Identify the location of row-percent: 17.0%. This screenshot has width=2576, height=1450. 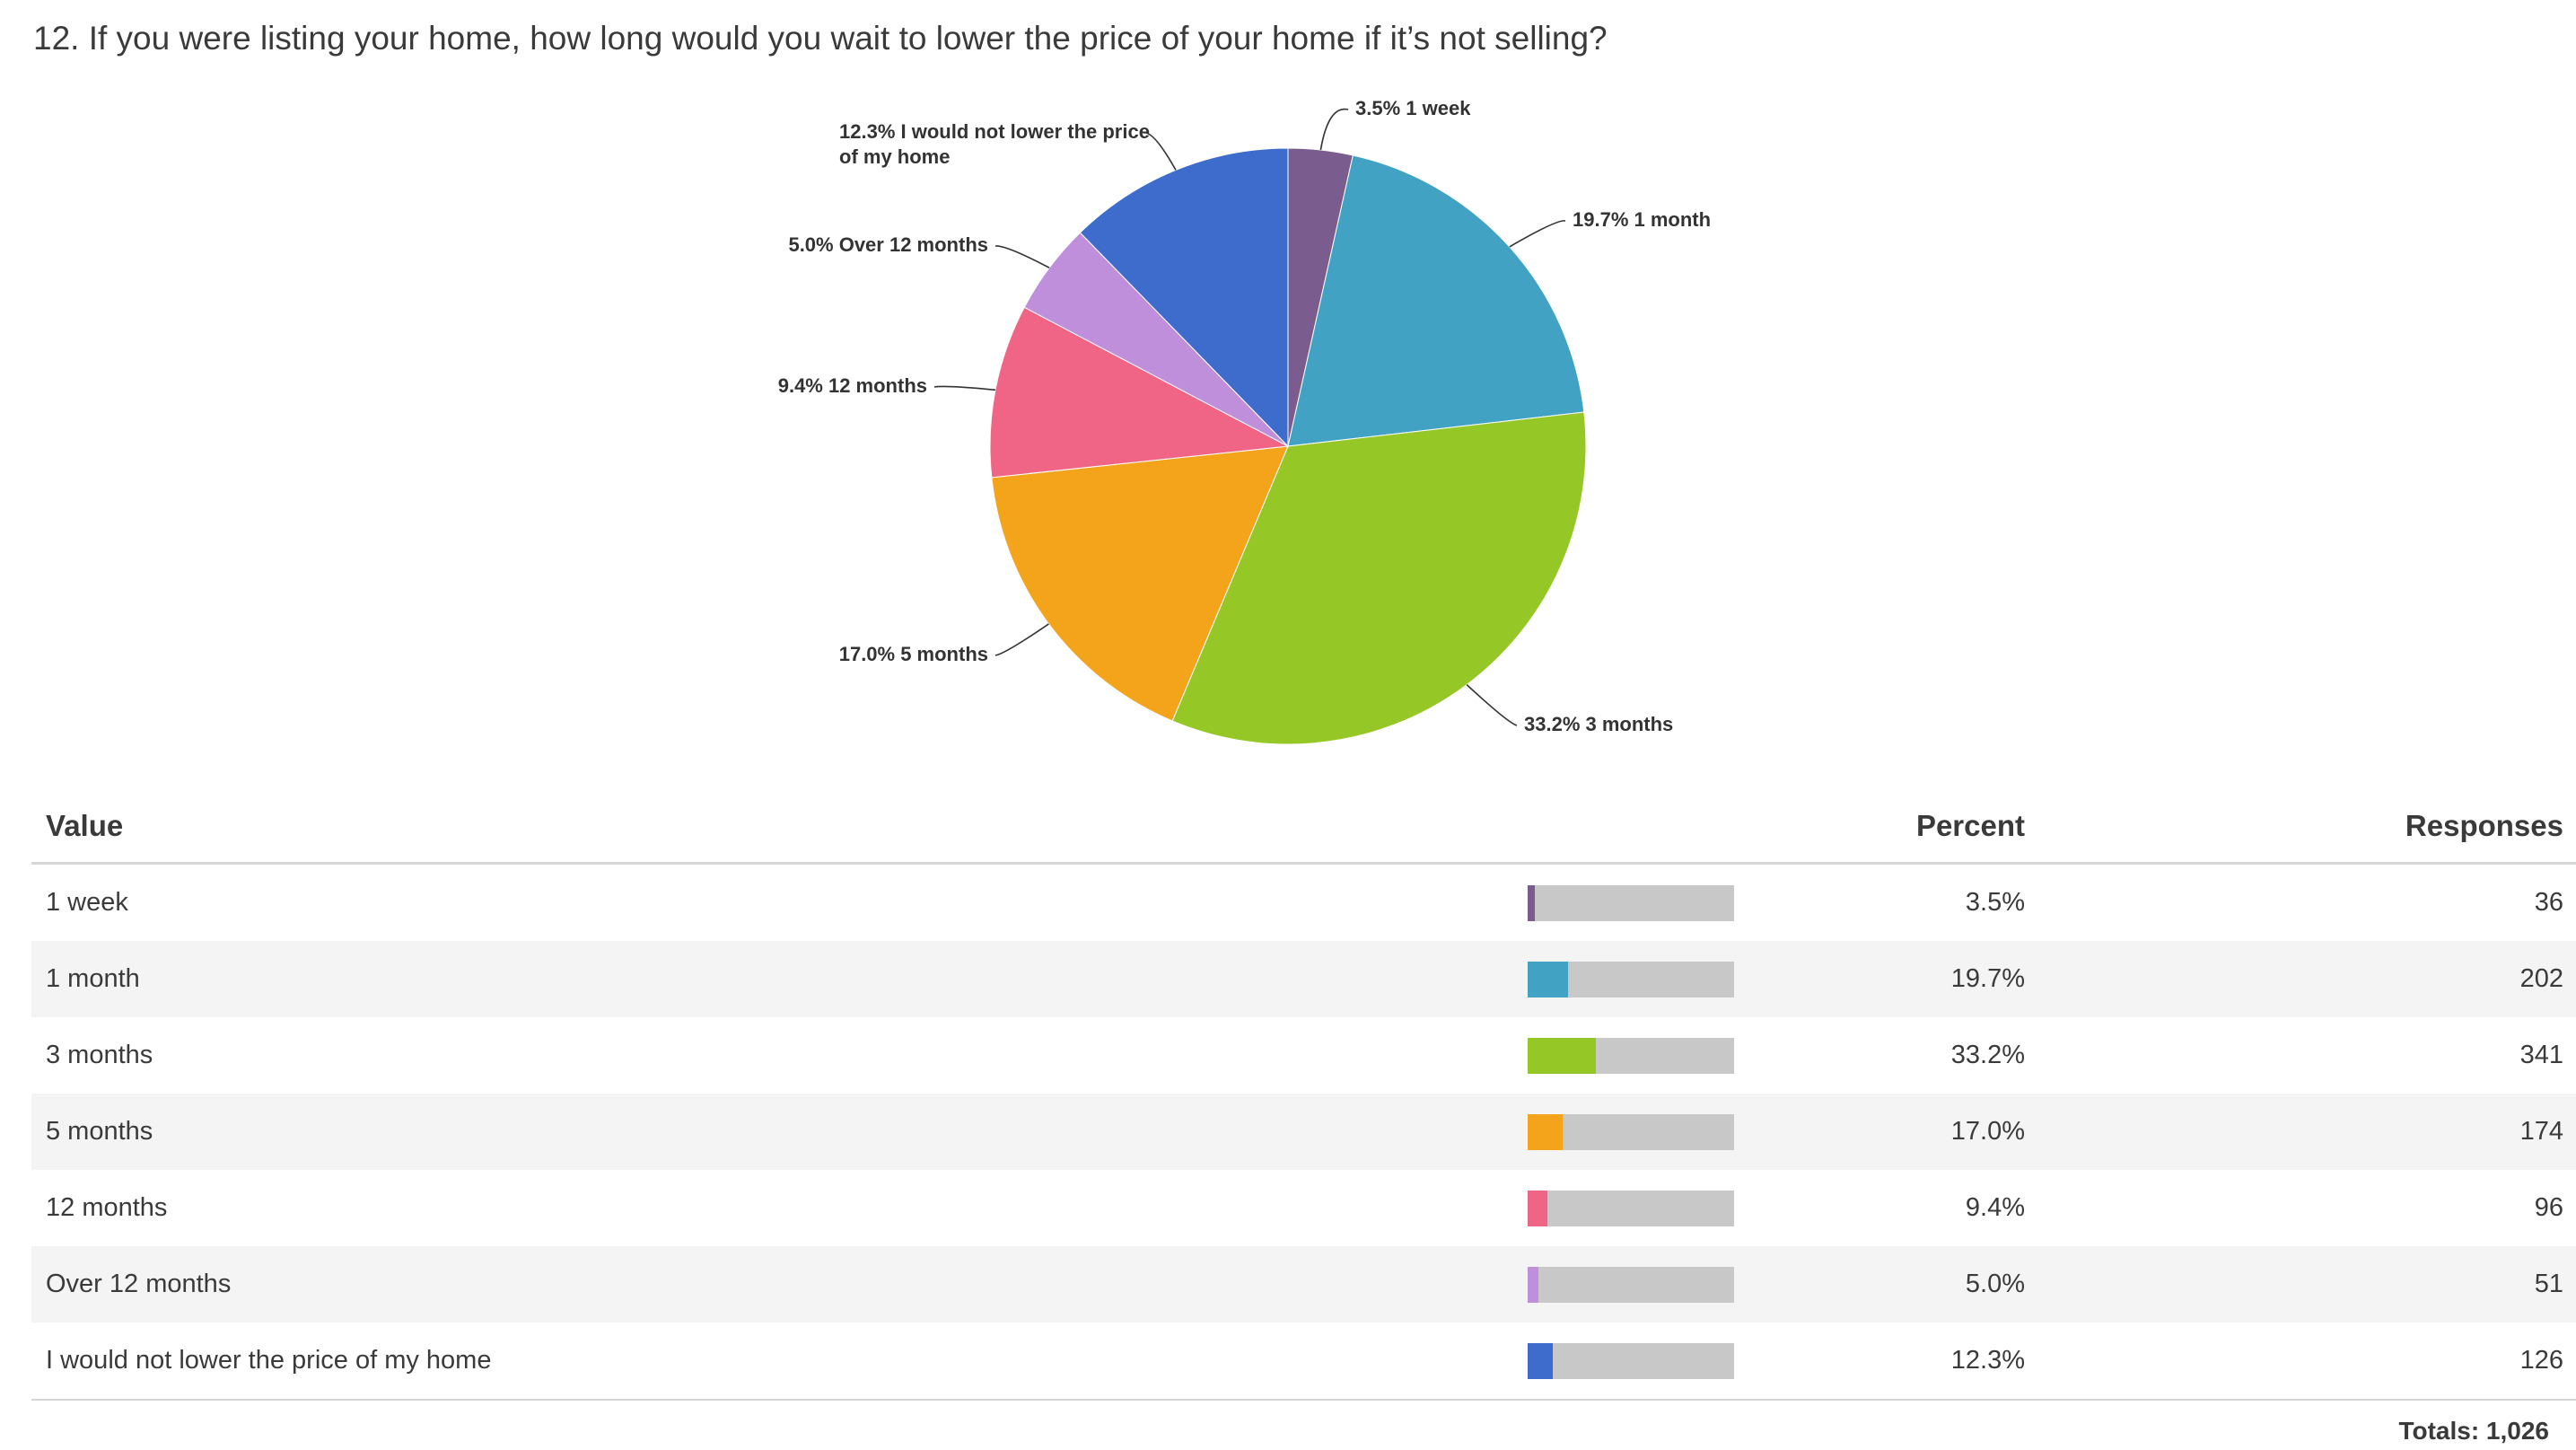
(1935, 1132).